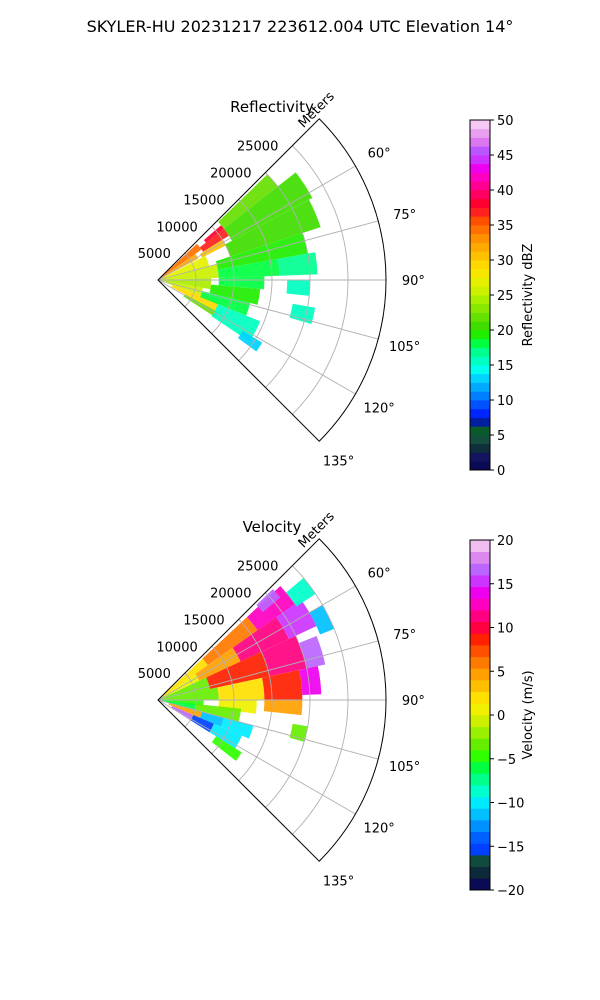 This screenshot has width=600, height=1000. What do you see at coordinates (176, 647) in the screenshot?
I see `radial-tick-label: 10000` at bounding box center [176, 647].